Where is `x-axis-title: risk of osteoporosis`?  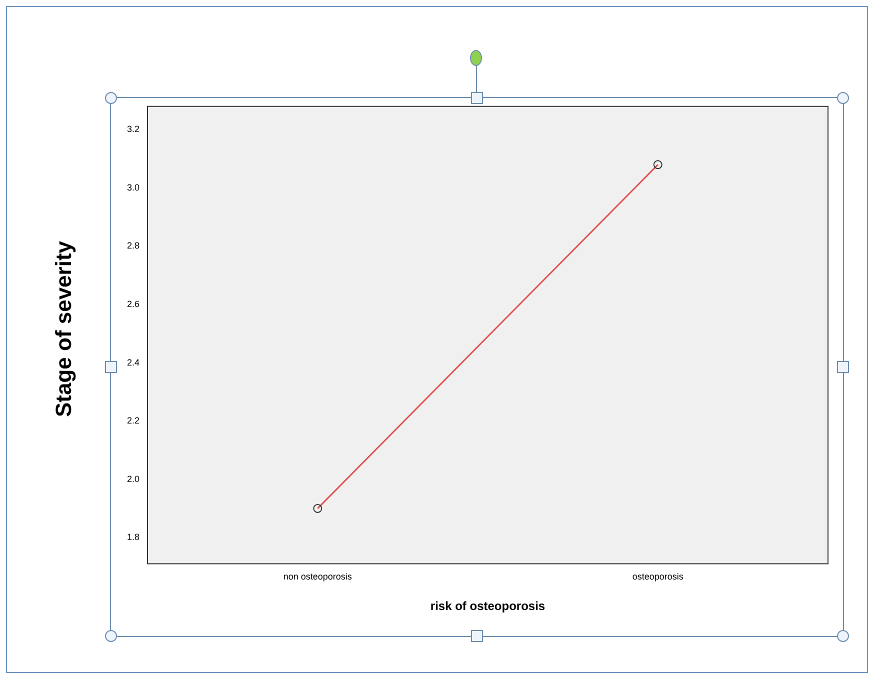
x-axis-title: risk of osteoporosis is located at coordinates (488, 606).